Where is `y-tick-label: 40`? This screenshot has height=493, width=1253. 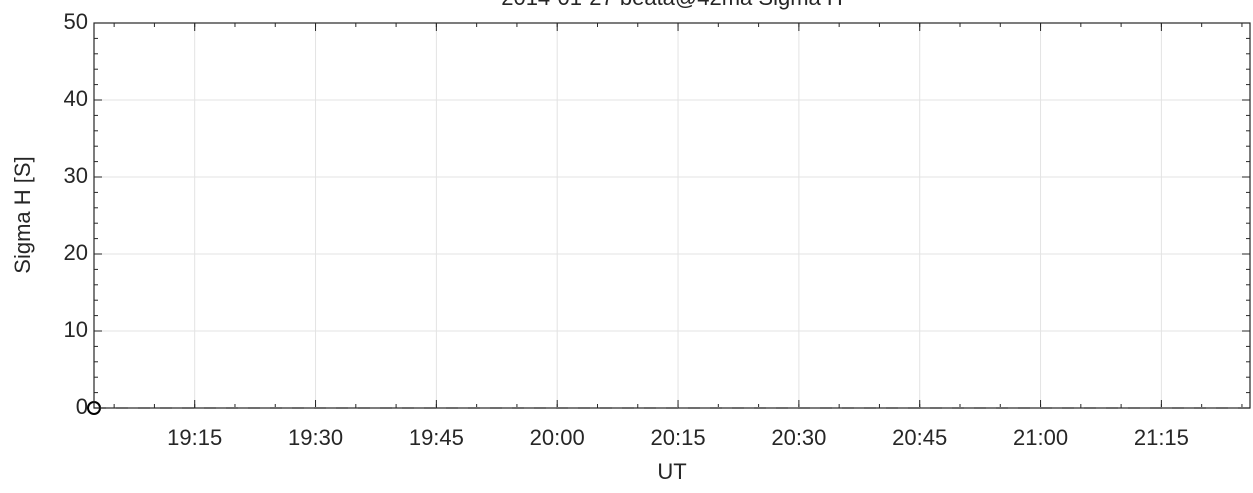 y-tick-label: 40 is located at coordinates (76, 98).